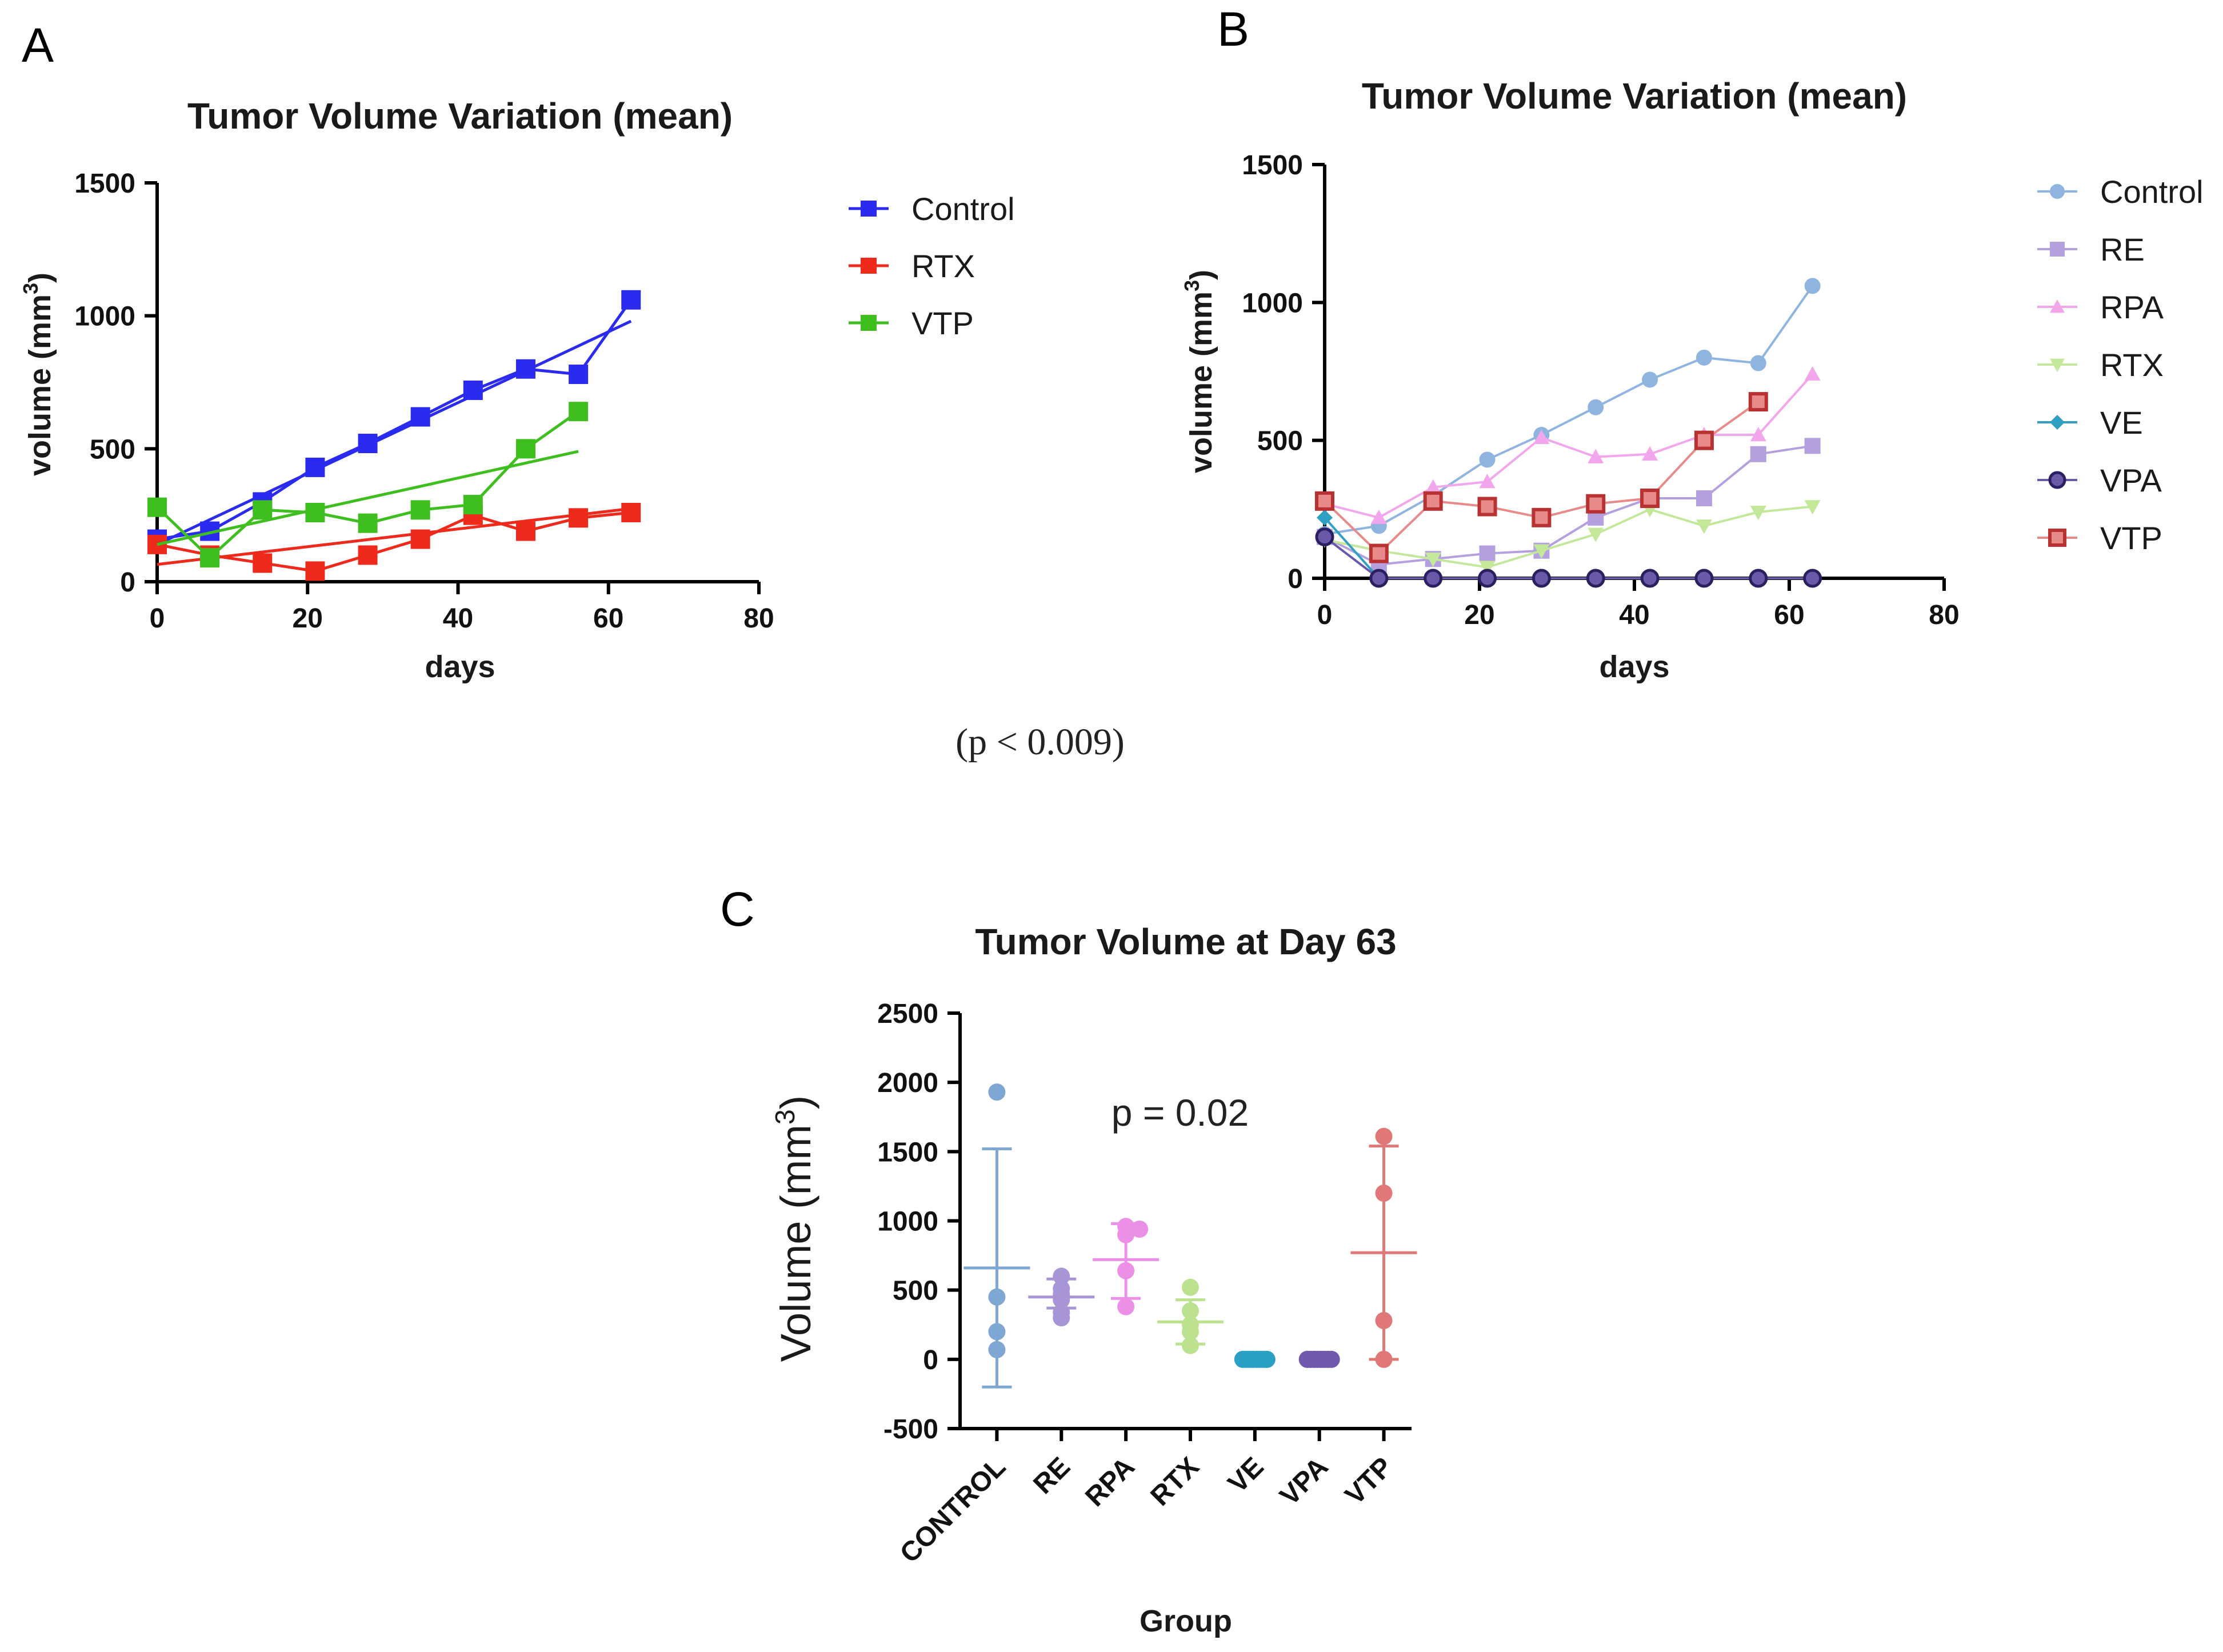 The width and height of the screenshot is (2223, 1652). What do you see at coordinates (104, 184) in the screenshot?
I see `y-tick-label-a: 1500` at bounding box center [104, 184].